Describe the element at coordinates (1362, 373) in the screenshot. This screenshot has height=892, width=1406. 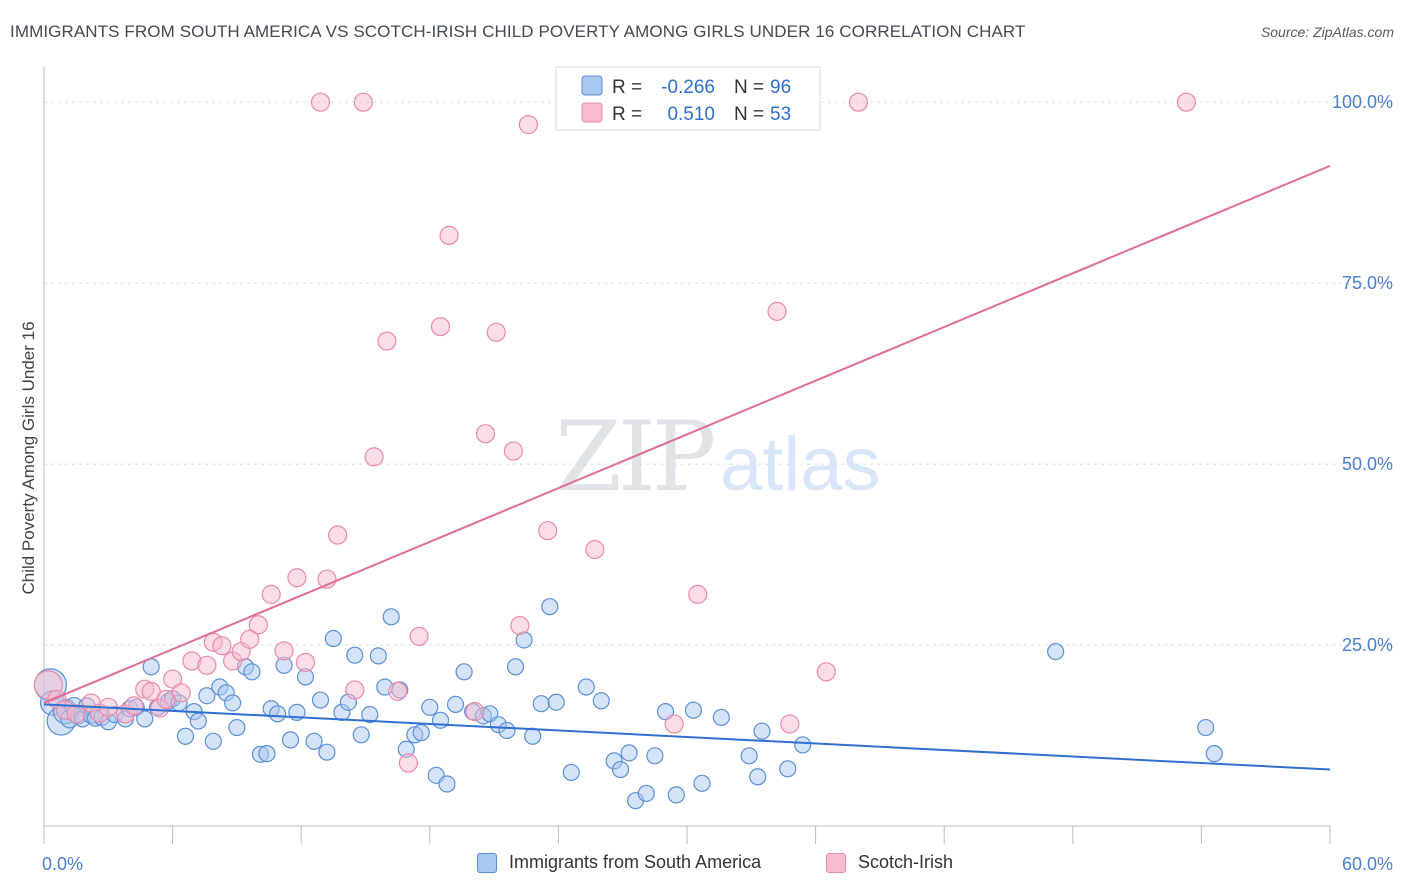
I see `y-tick-labels: 25.0% 50.0% 75.0% 100.0%` at that location.